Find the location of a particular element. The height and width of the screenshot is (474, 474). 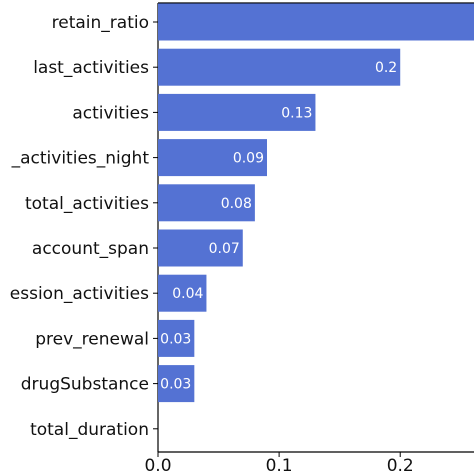

data-label: 0.04 is located at coordinates (187, 294).